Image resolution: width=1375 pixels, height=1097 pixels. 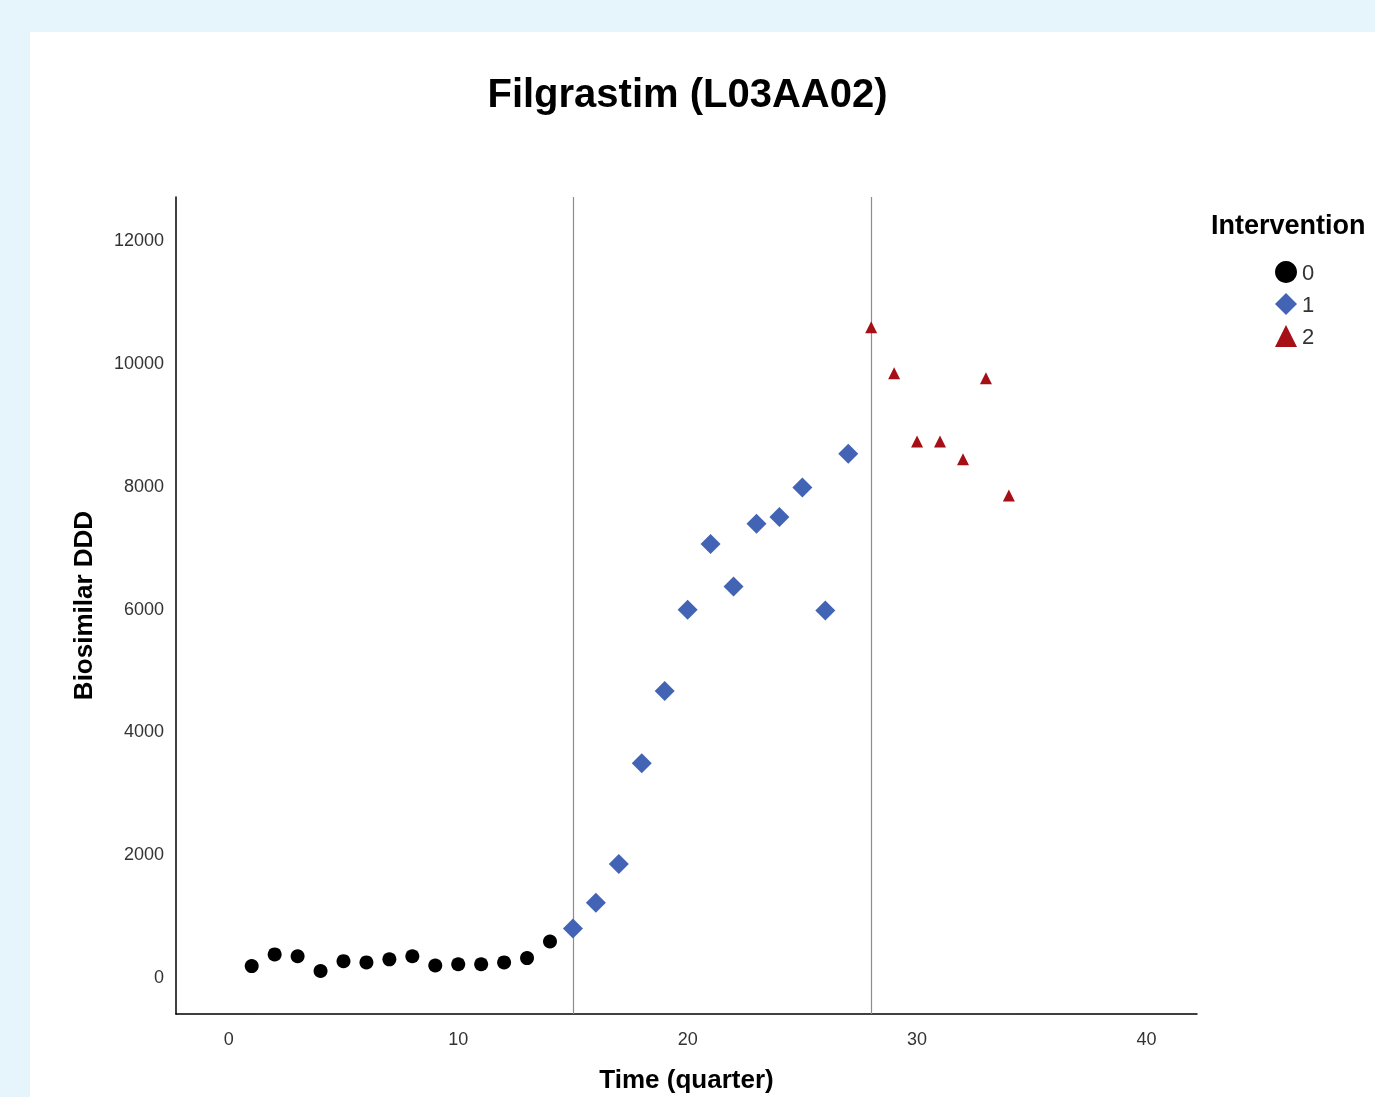 What do you see at coordinates (917, 1039) in the screenshot?
I see `x-tick-label: 30` at bounding box center [917, 1039].